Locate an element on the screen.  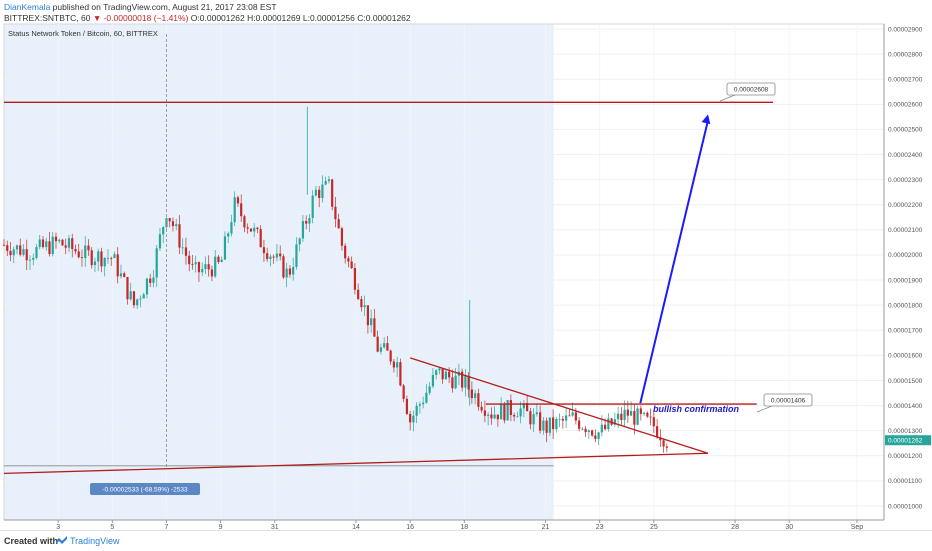
y-tick-label: 0.00001700 is located at coordinates (905, 331).